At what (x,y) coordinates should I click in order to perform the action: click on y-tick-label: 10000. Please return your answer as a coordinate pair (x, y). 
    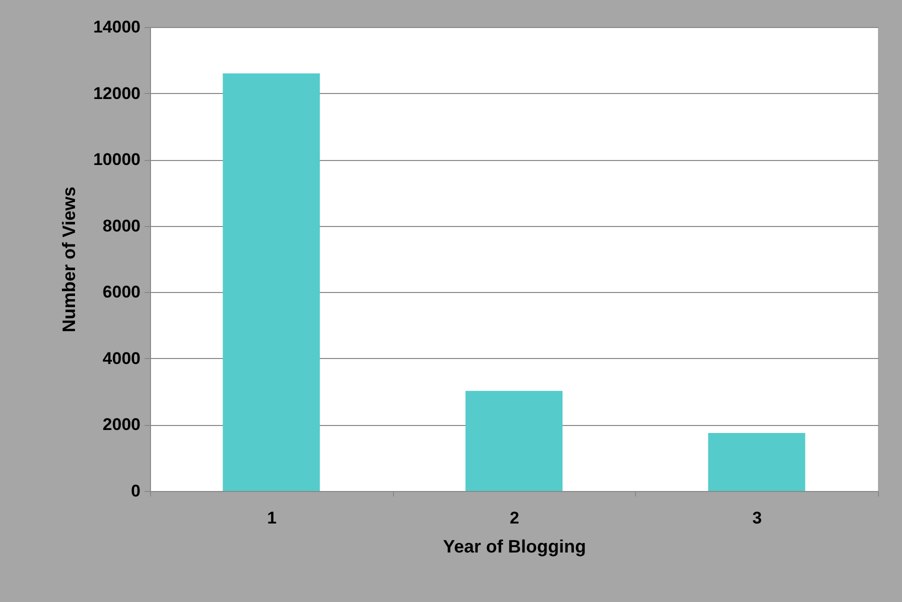
    Looking at the image, I should click on (116, 160).